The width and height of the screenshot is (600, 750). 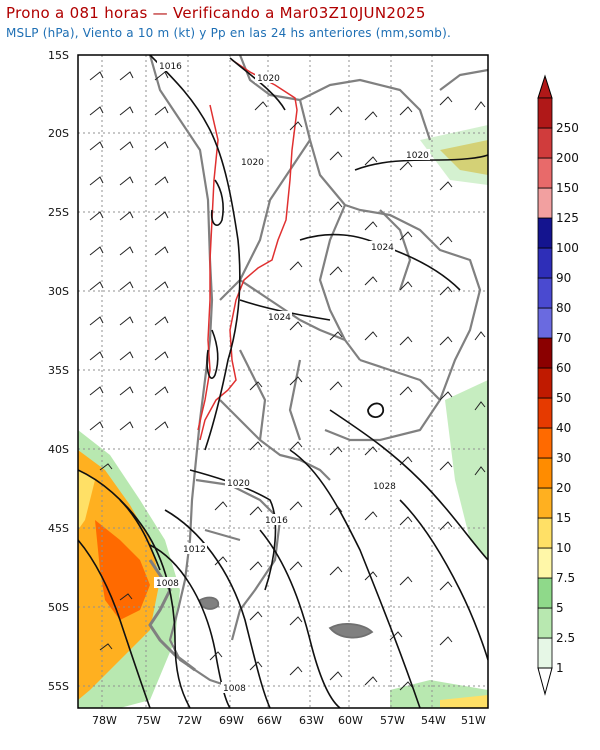 I want to click on lon-tick-label: 69W, so click(x=231, y=720).